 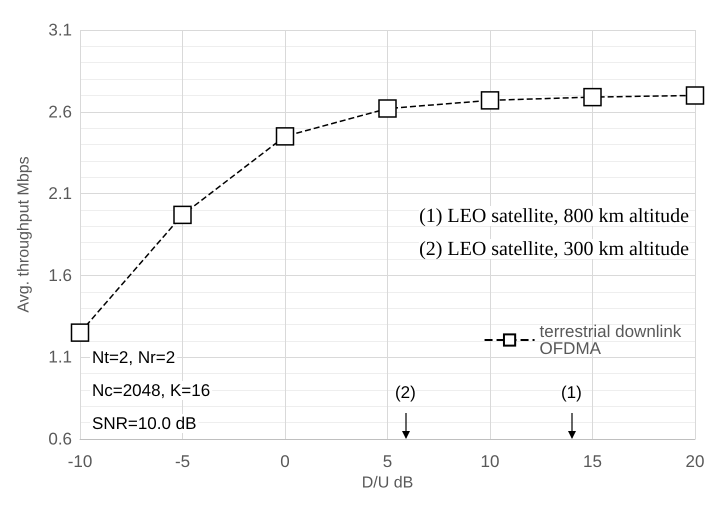 What do you see at coordinates (80, 461) in the screenshot?
I see `x-tick-label: -10` at bounding box center [80, 461].